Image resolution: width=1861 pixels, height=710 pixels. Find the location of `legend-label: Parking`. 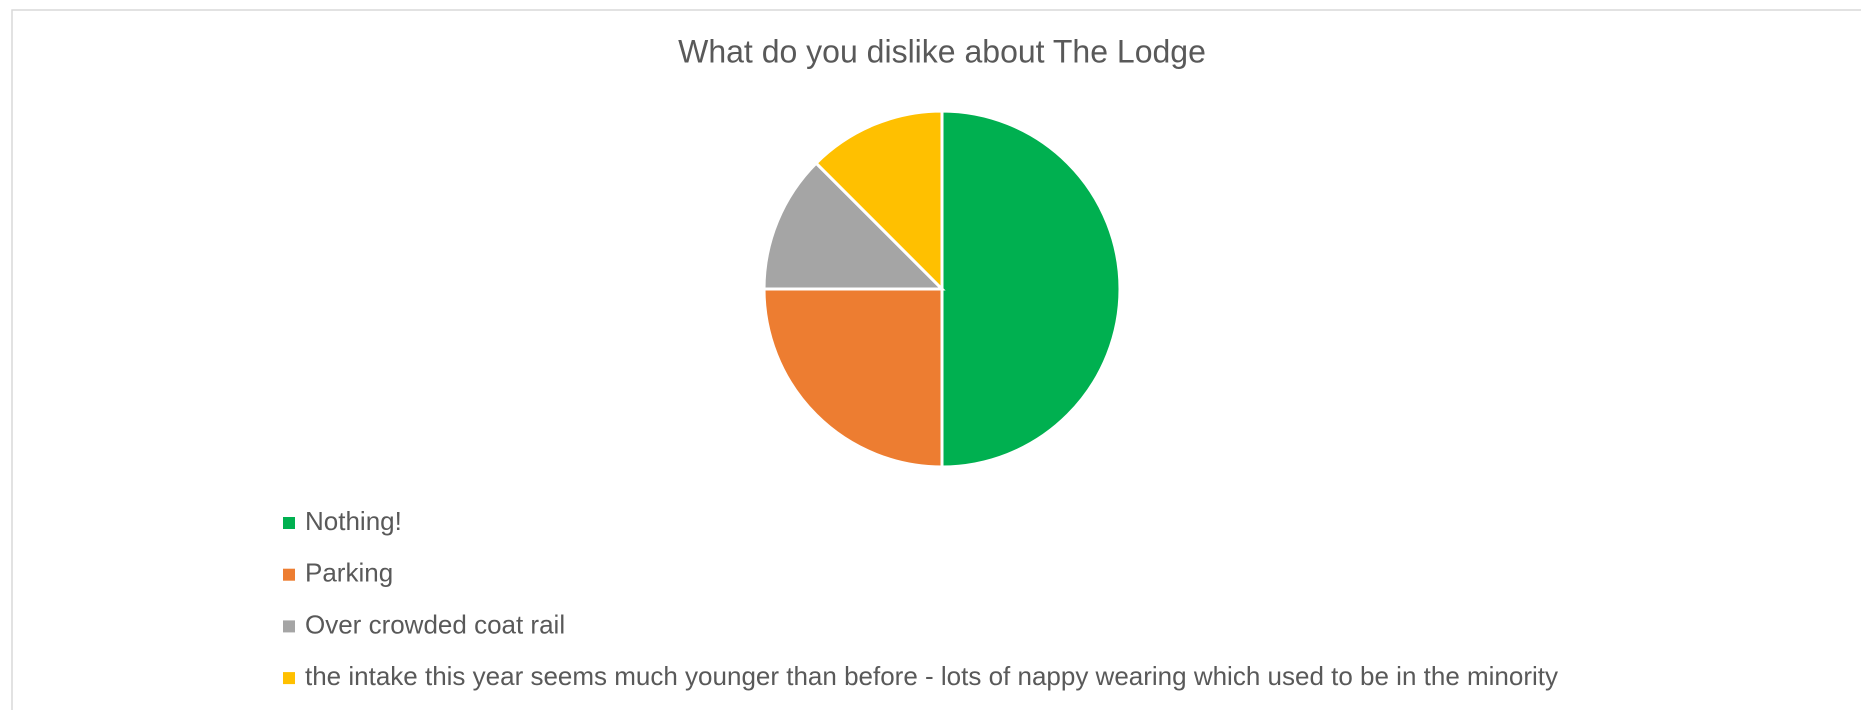

legend-label: Parking is located at coordinates (349, 573).